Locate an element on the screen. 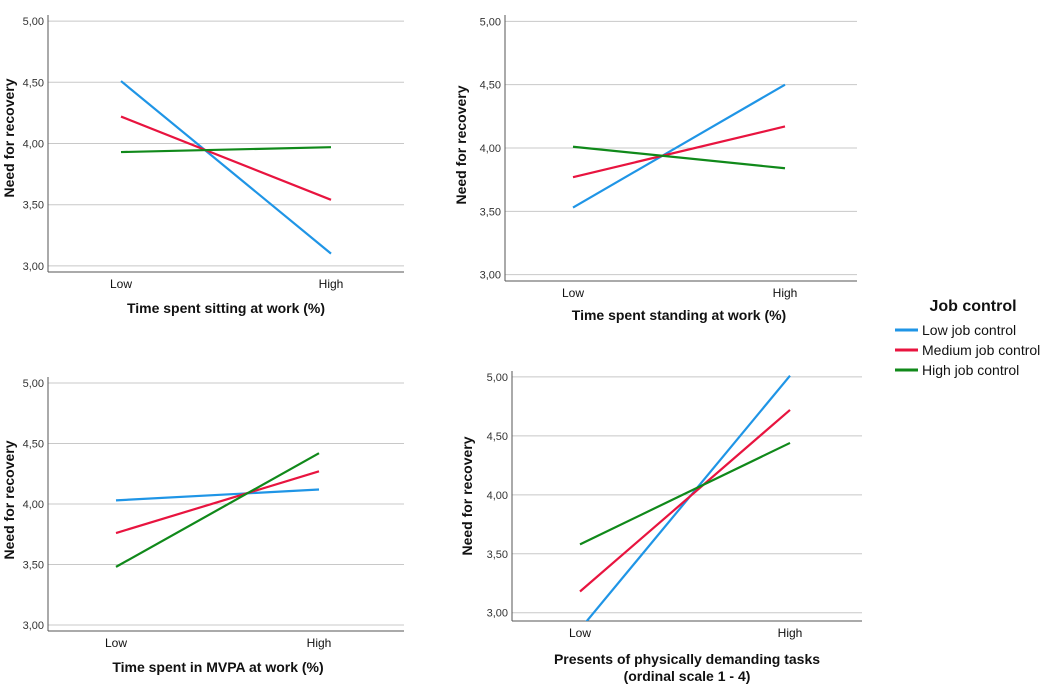  x-axis-label: Time spent sitting at work (%) is located at coordinates (226, 308).